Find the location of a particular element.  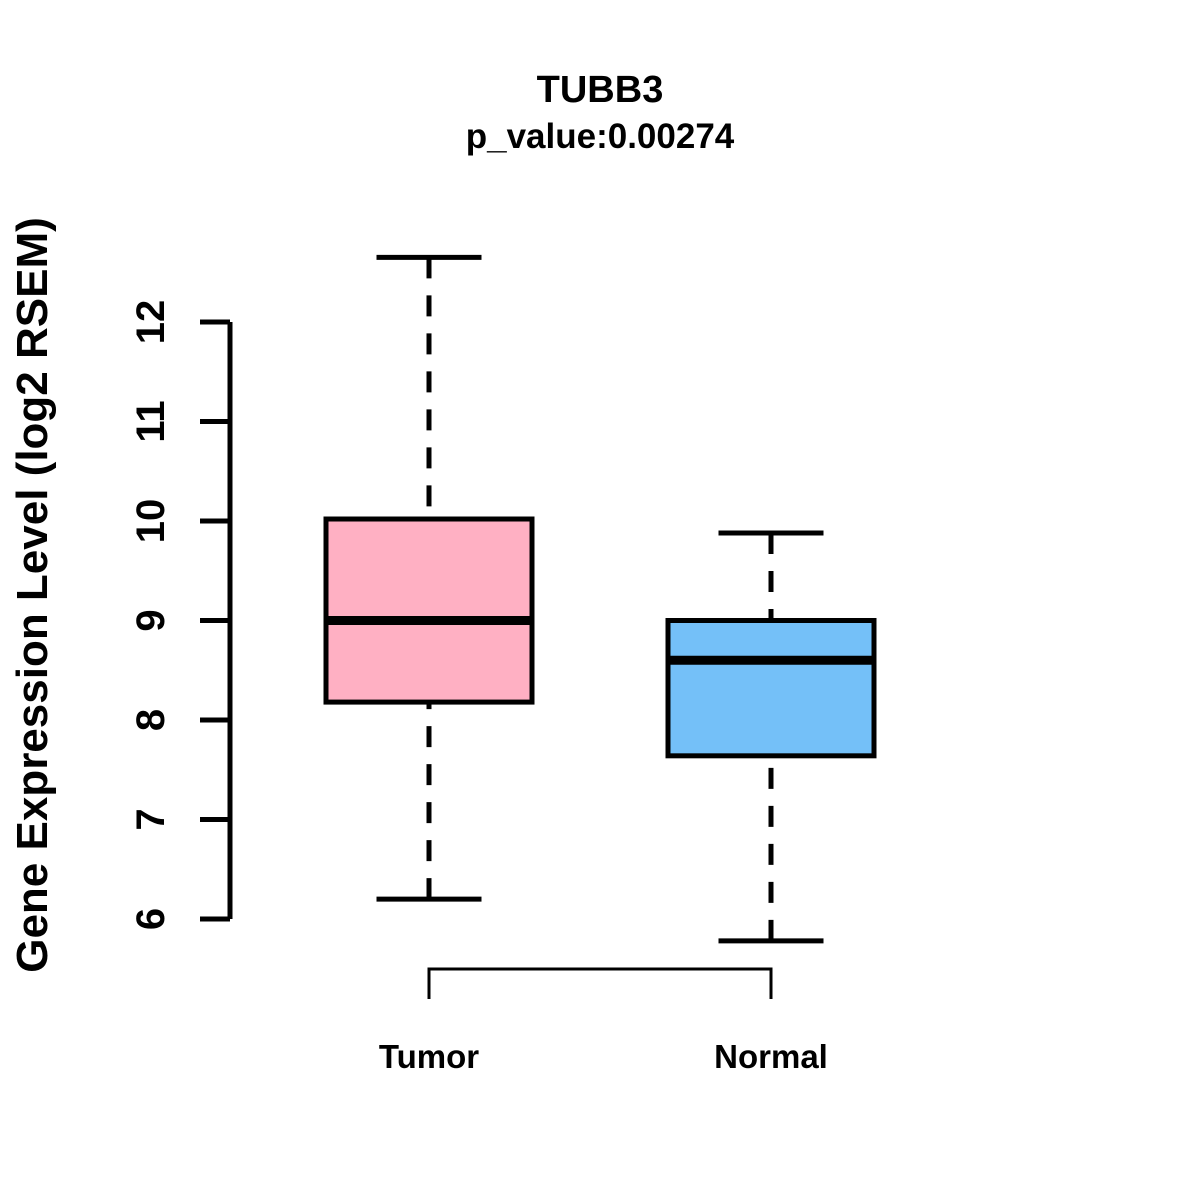

box-tumor is located at coordinates (429, 610).